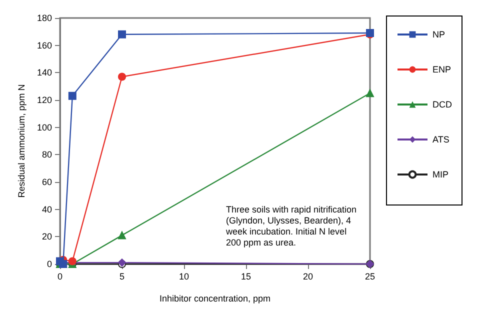 This screenshot has width=480, height=330. Describe the element at coordinates (44, 127) in the screenshot. I see `y-tick-label: 100` at that location.